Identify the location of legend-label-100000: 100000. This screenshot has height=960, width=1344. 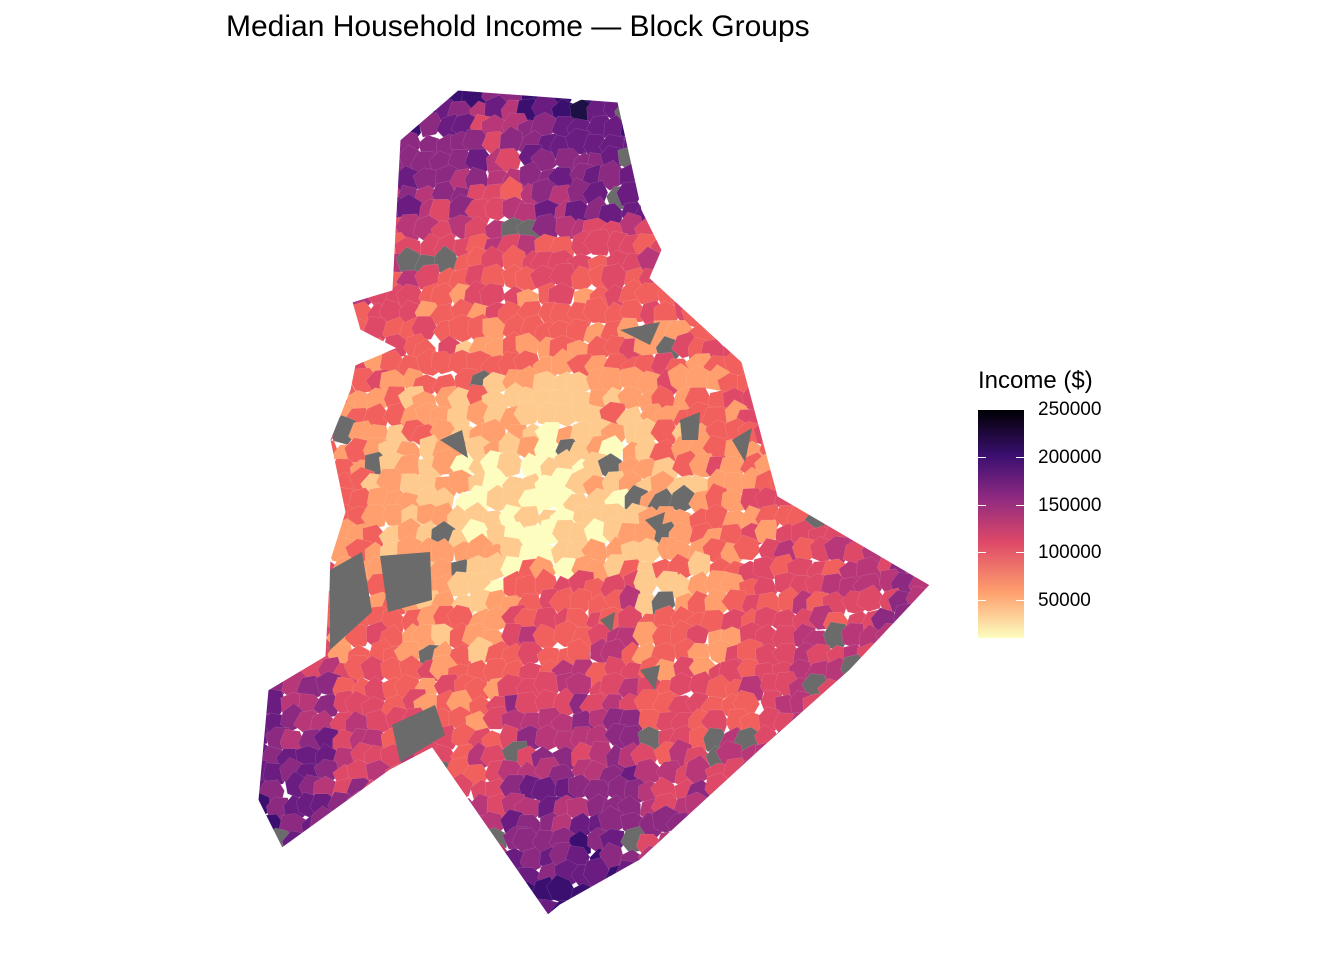
(1070, 552).